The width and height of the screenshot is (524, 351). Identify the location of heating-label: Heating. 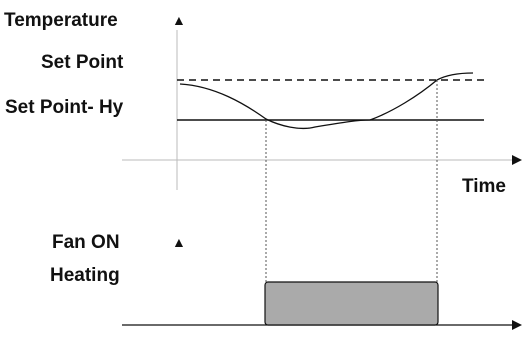
(85, 275).